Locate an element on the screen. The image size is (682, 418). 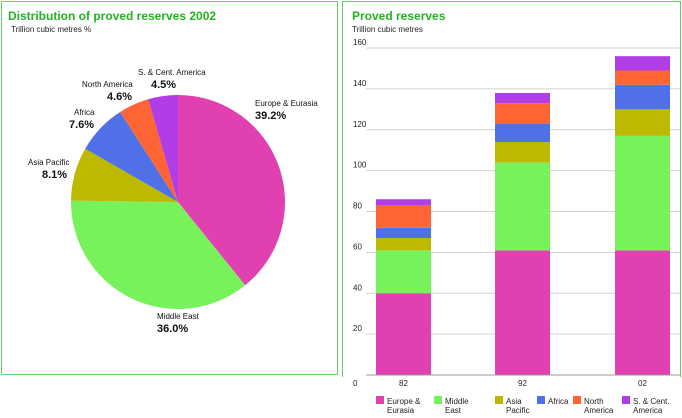
legend-label-middle-east: Middle is located at coordinates (457, 401).